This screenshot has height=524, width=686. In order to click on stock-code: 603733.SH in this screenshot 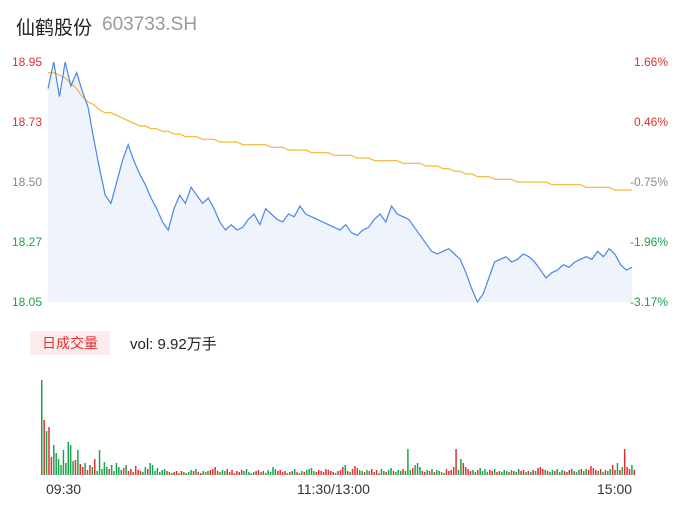, I will do `click(150, 24)`.